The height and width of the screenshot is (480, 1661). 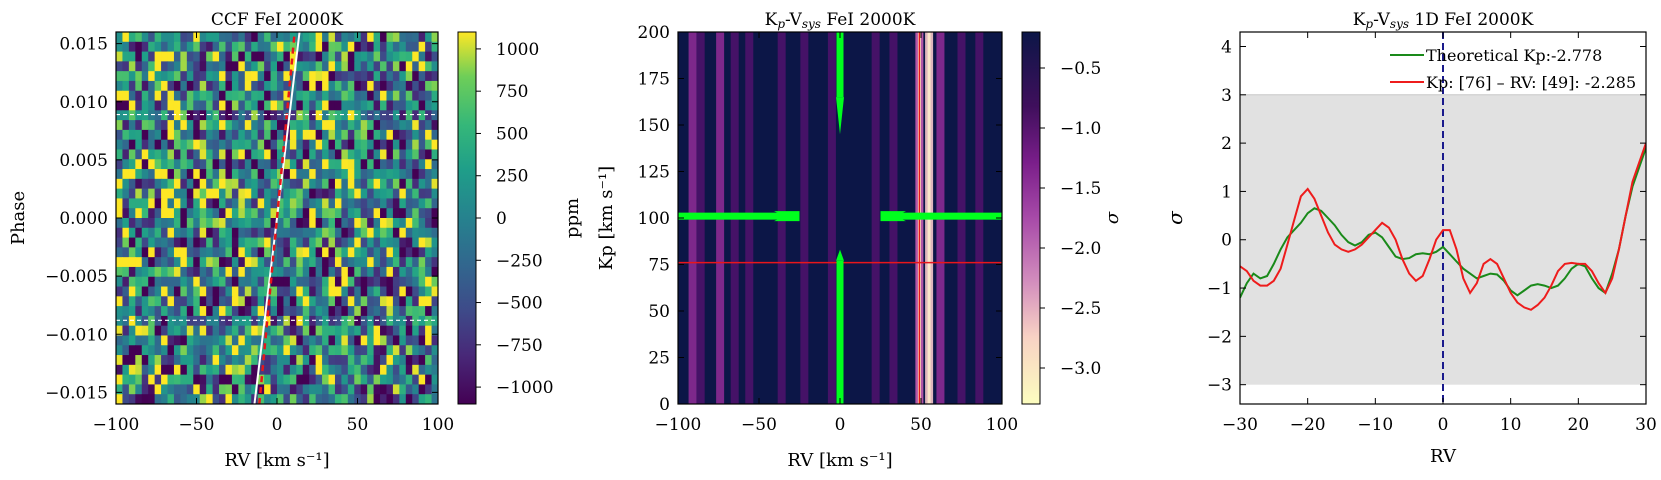 I want to click on p1-white-line, so click(x=277, y=218).